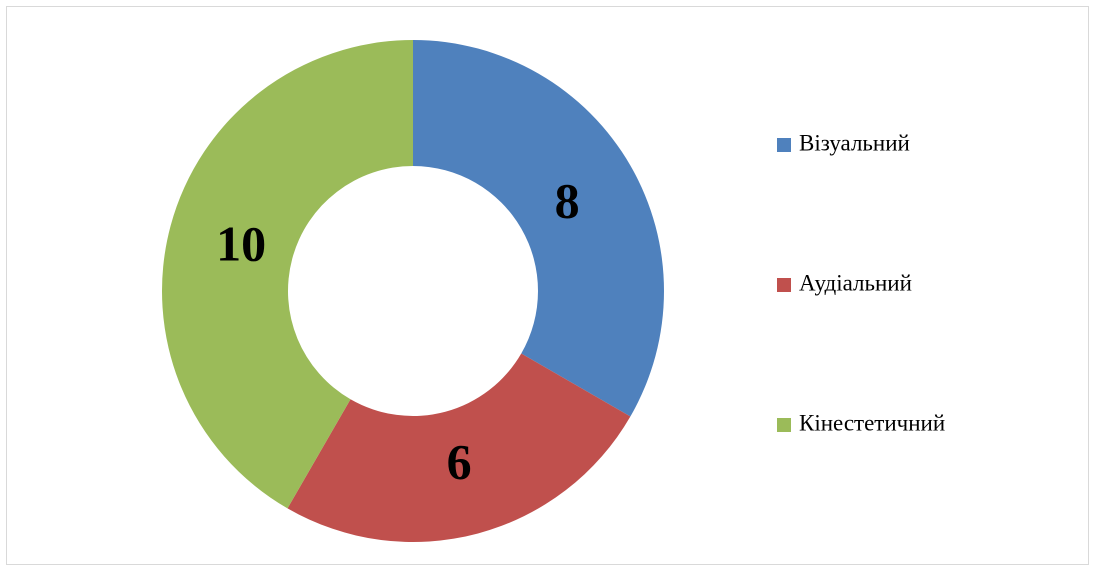 This screenshot has height=569, width=1096. Describe the element at coordinates (241, 243) in the screenshot. I see `data-label: 10` at that location.